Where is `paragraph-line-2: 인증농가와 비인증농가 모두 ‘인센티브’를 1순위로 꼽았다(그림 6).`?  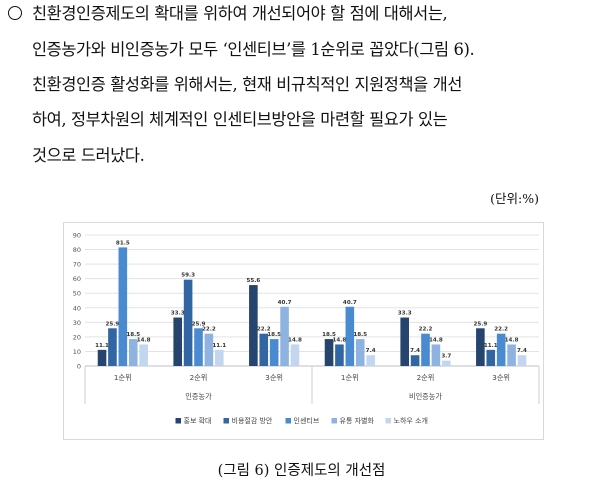 paragraph-line-2: 인증농가와 비인증농가 모두 ‘인센티브’를 1순위로 꼽았다(그림 6). is located at coordinates (253, 49).